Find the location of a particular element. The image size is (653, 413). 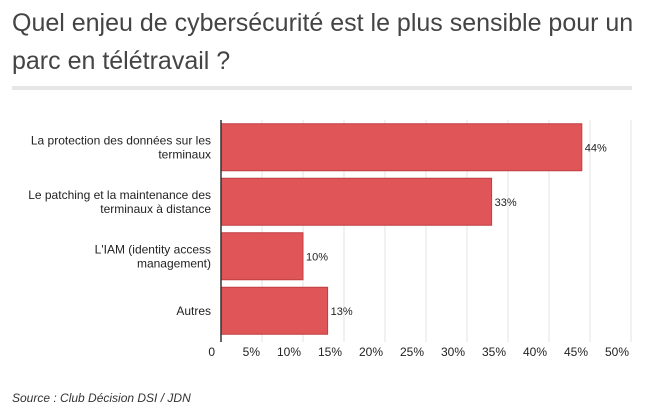

x-tick-label: 10% is located at coordinates (289, 352).